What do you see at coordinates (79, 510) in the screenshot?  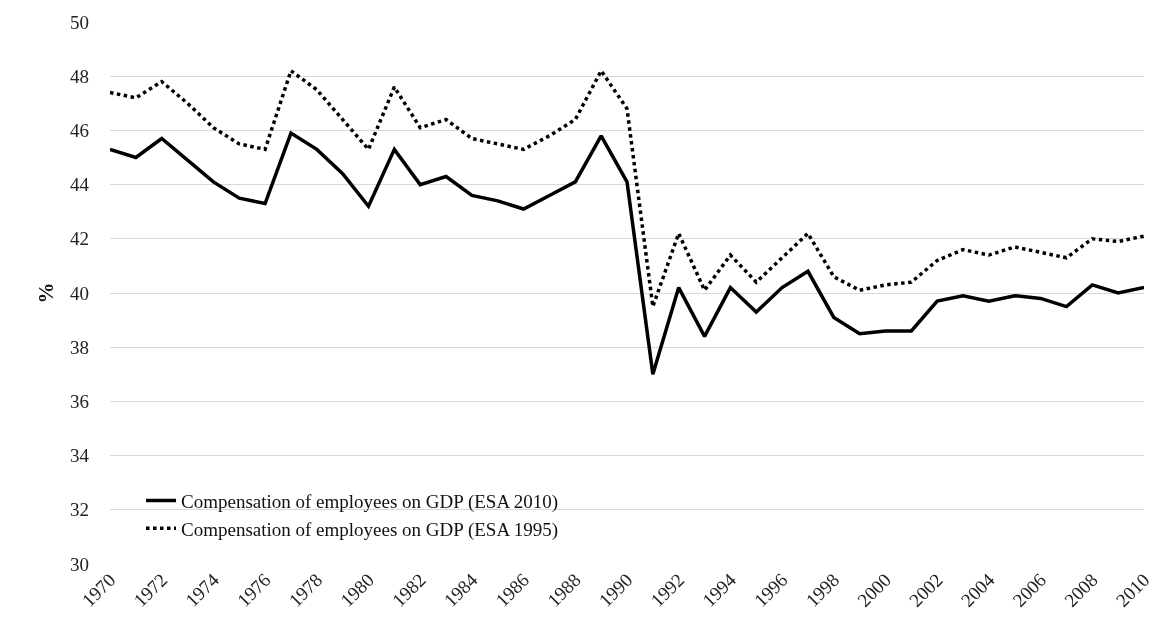 I see `y-tick-label: 32` at bounding box center [79, 510].